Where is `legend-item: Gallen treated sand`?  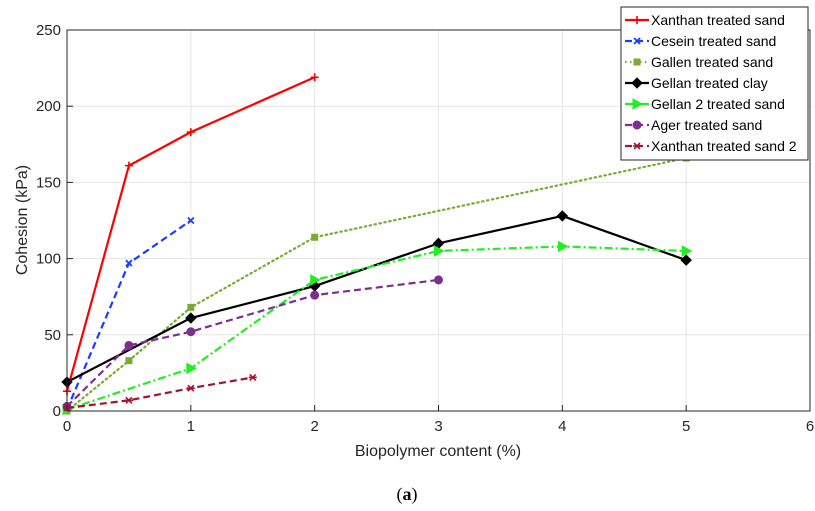 legend-item: Gallen treated sand is located at coordinates (699, 62).